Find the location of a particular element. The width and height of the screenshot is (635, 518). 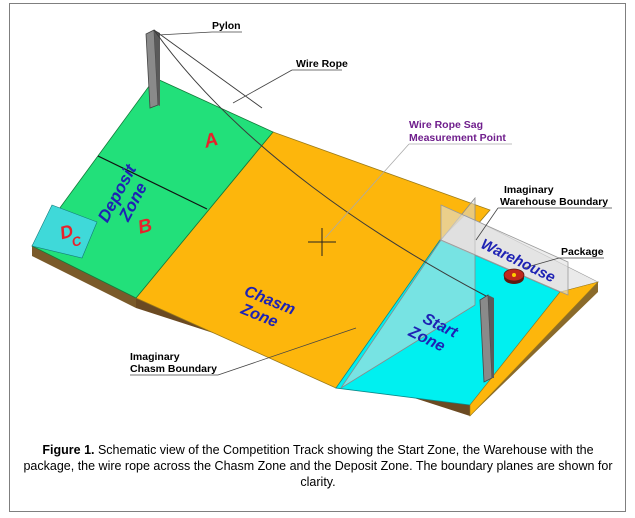

package-leader is located at coordinates (541, 263).